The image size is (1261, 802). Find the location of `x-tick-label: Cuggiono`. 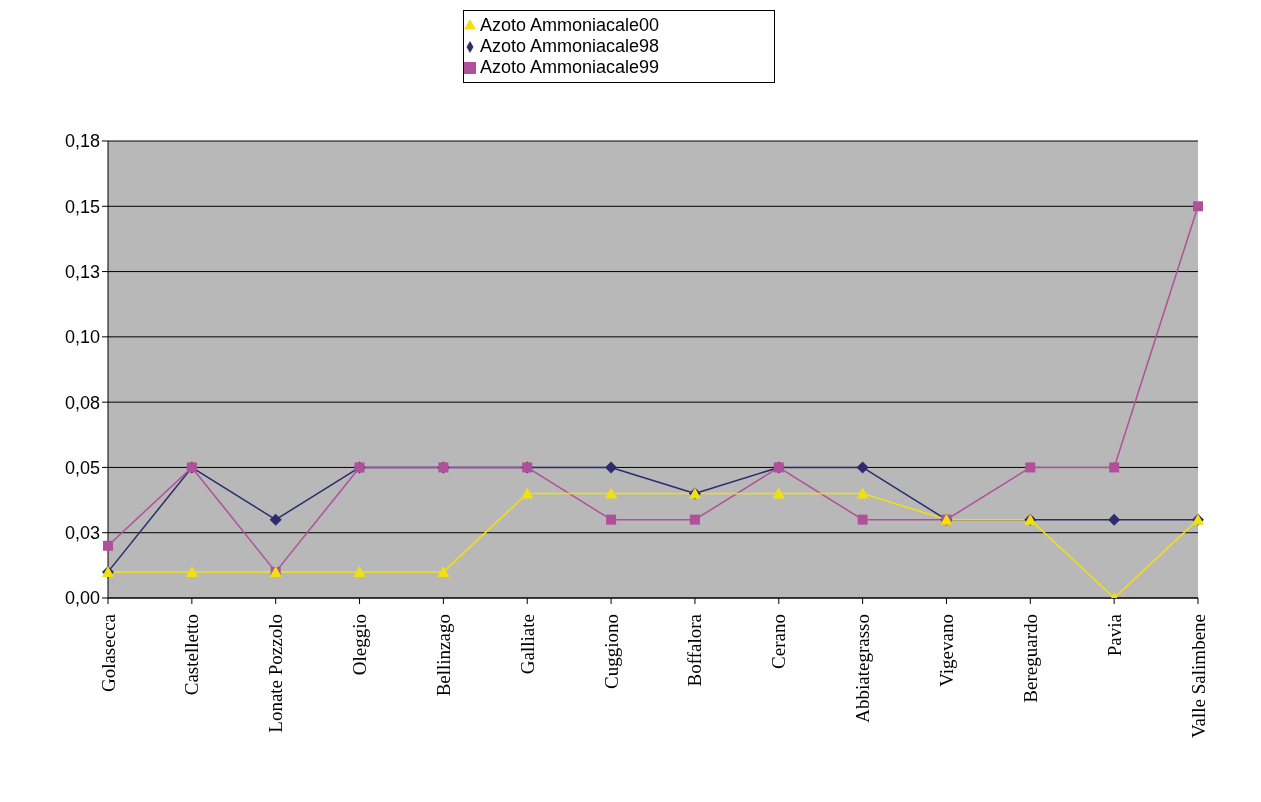

x-tick-label: Cuggiono is located at coordinates (611, 651).